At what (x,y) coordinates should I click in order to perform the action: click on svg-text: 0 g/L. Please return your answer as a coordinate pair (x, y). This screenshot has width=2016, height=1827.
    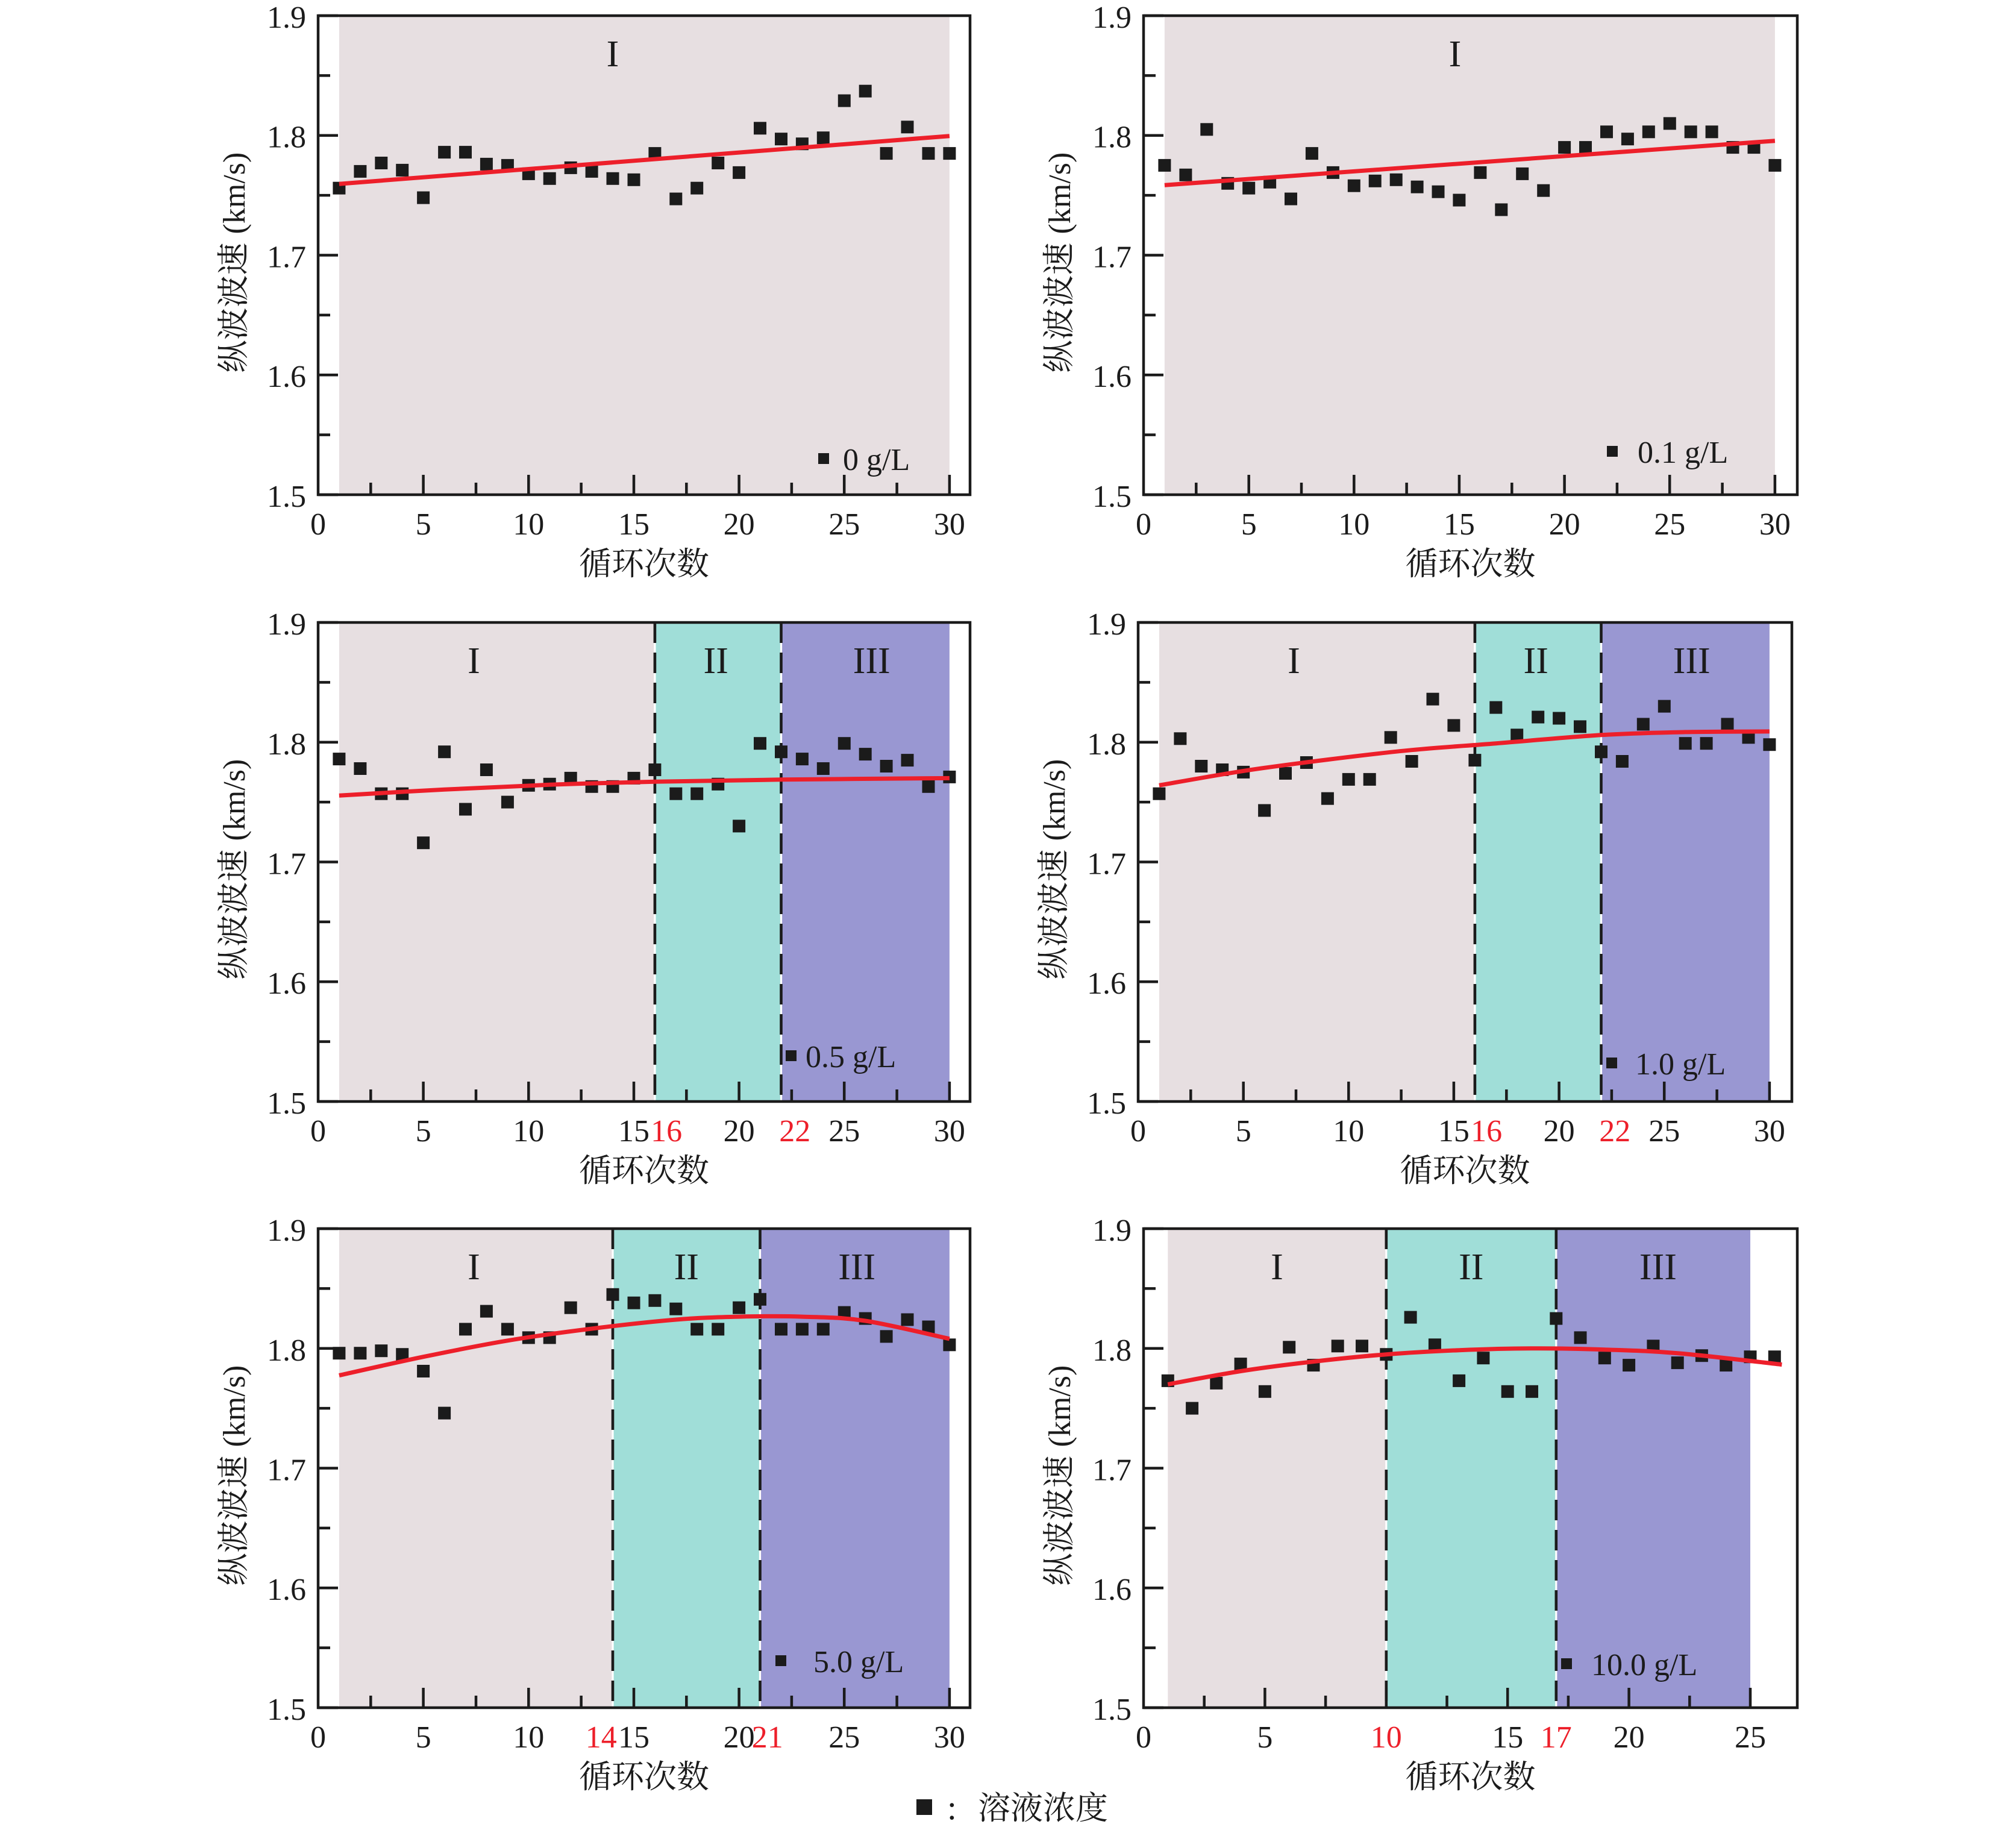
    Looking at the image, I should click on (876, 460).